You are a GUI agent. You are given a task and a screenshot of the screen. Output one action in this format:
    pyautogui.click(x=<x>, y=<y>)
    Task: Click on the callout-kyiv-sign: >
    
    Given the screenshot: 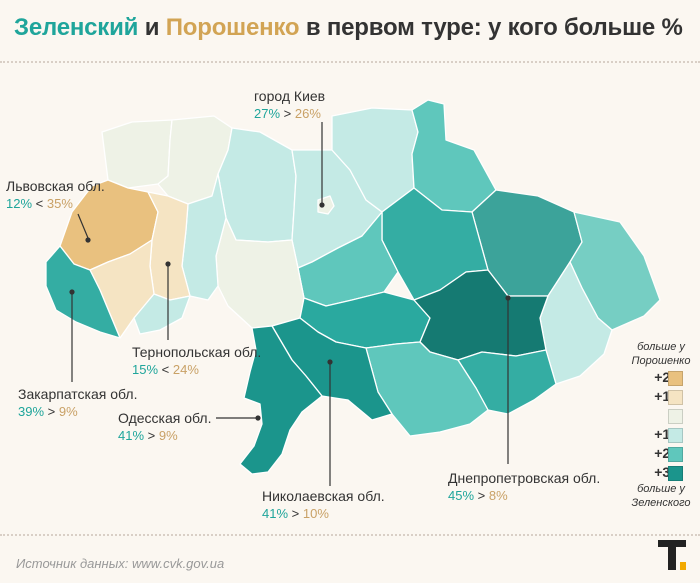 What is the action you would take?
    pyautogui.click(x=287, y=113)
    